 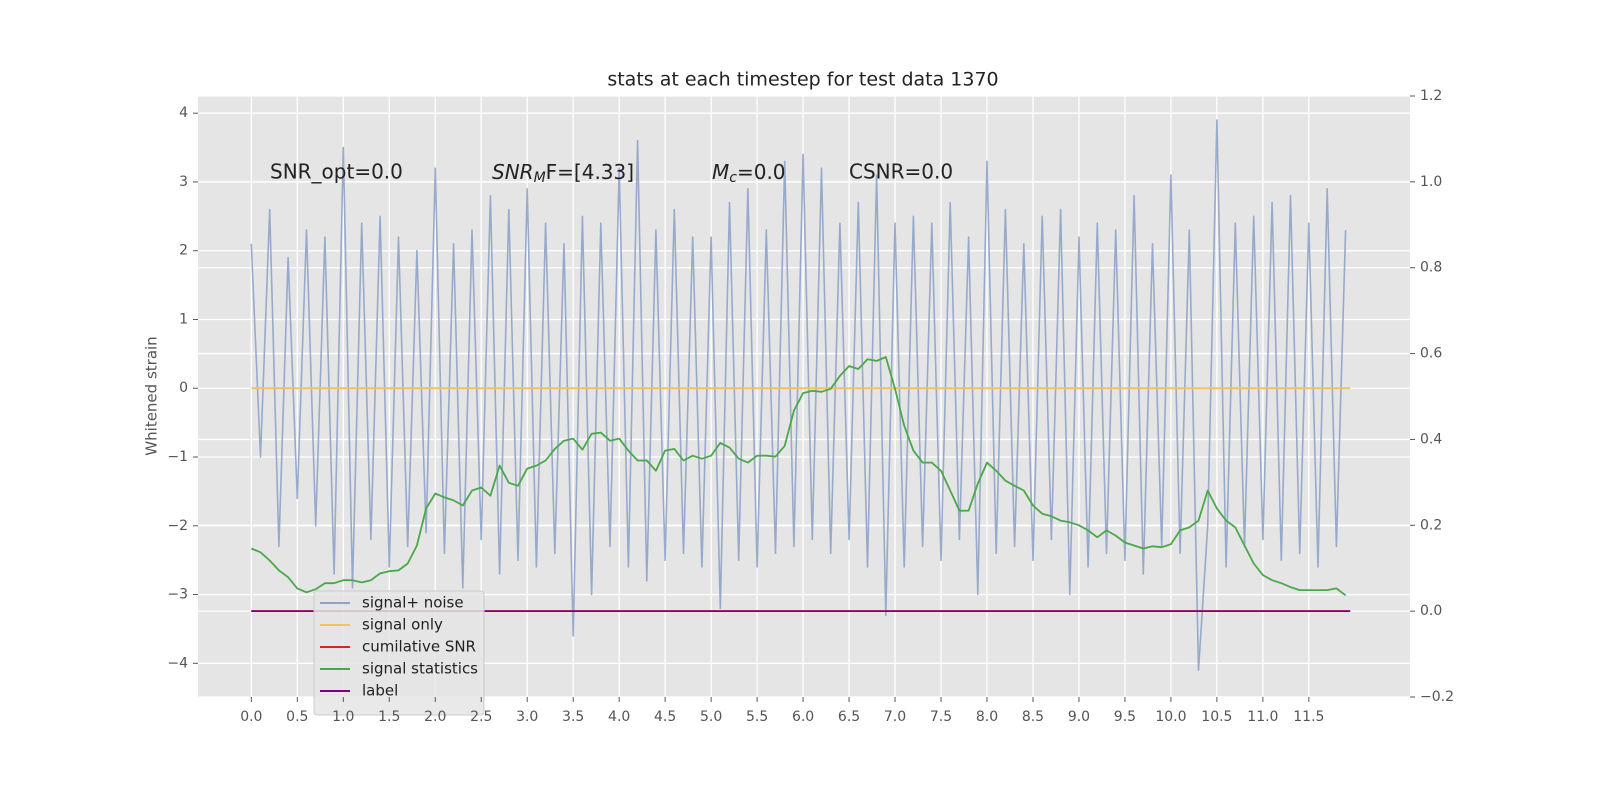 I want to click on y2-tick-label: 0.8, so click(x=1431, y=268).